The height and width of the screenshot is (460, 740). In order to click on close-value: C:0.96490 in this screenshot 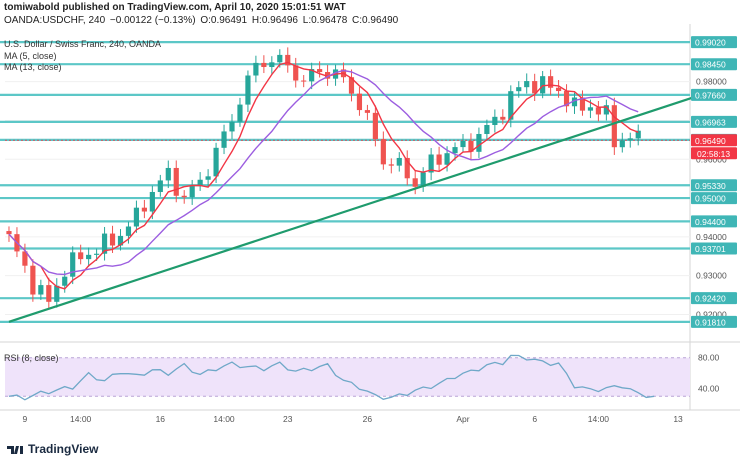, I will do `click(375, 20)`.